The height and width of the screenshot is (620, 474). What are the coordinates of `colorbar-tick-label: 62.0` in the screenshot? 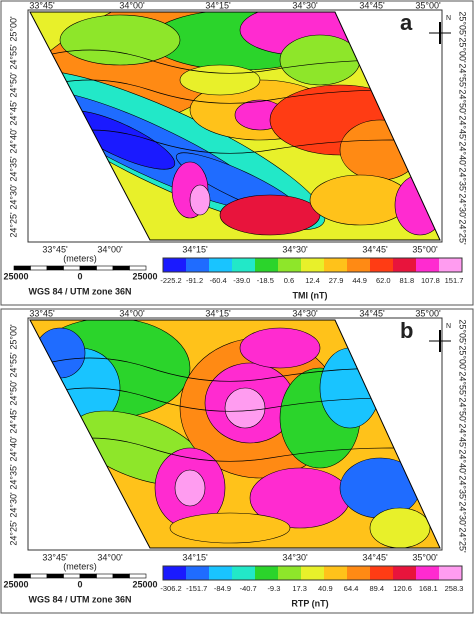 It's located at (383, 280).